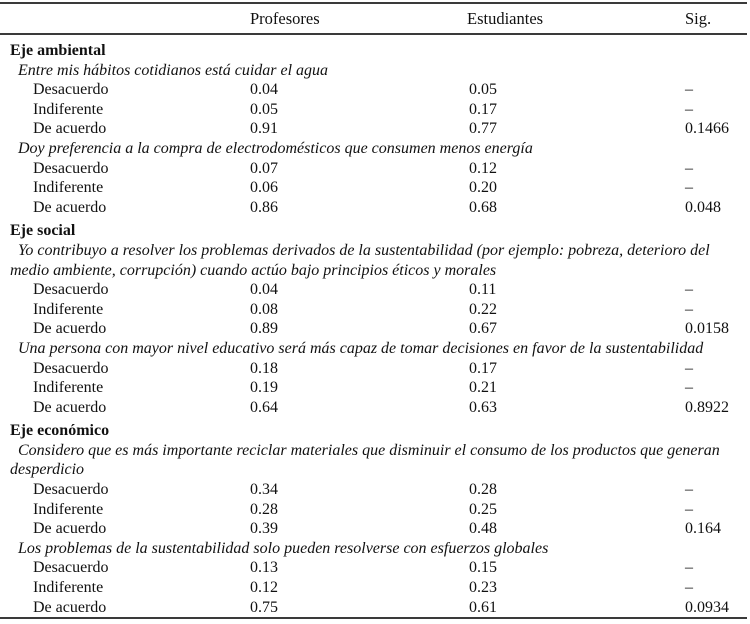  What do you see at coordinates (264, 129) in the screenshot?
I see `profesores-value: 0.91` at bounding box center [264, 129].